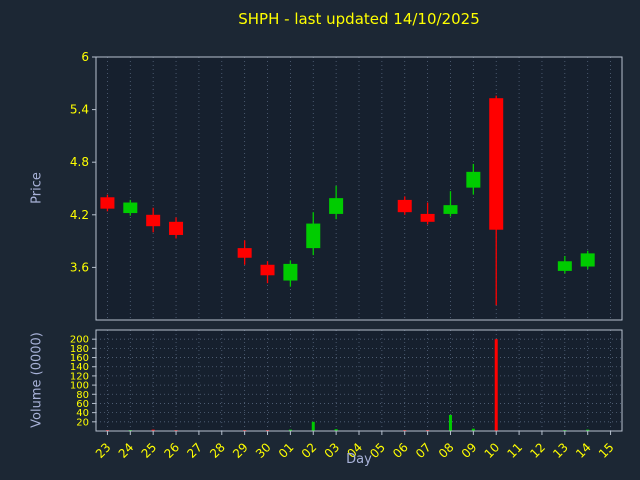  I want to click on chart-title: SHPH - last updated 14/10/2025, so click(359, 19).